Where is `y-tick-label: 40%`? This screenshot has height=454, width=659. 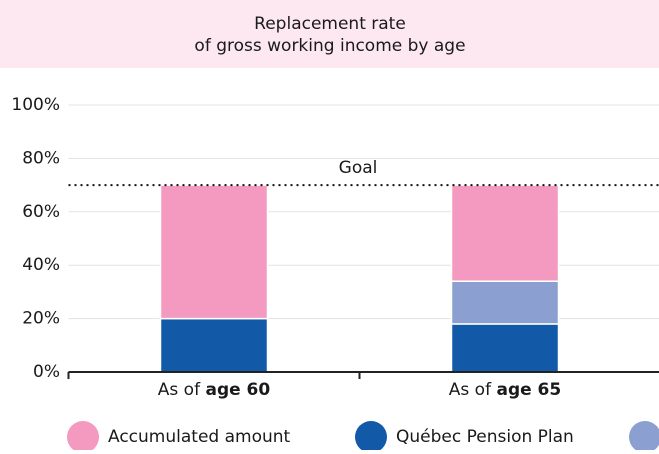 y-tick-label: 40% is located at coordinates (41, 265).